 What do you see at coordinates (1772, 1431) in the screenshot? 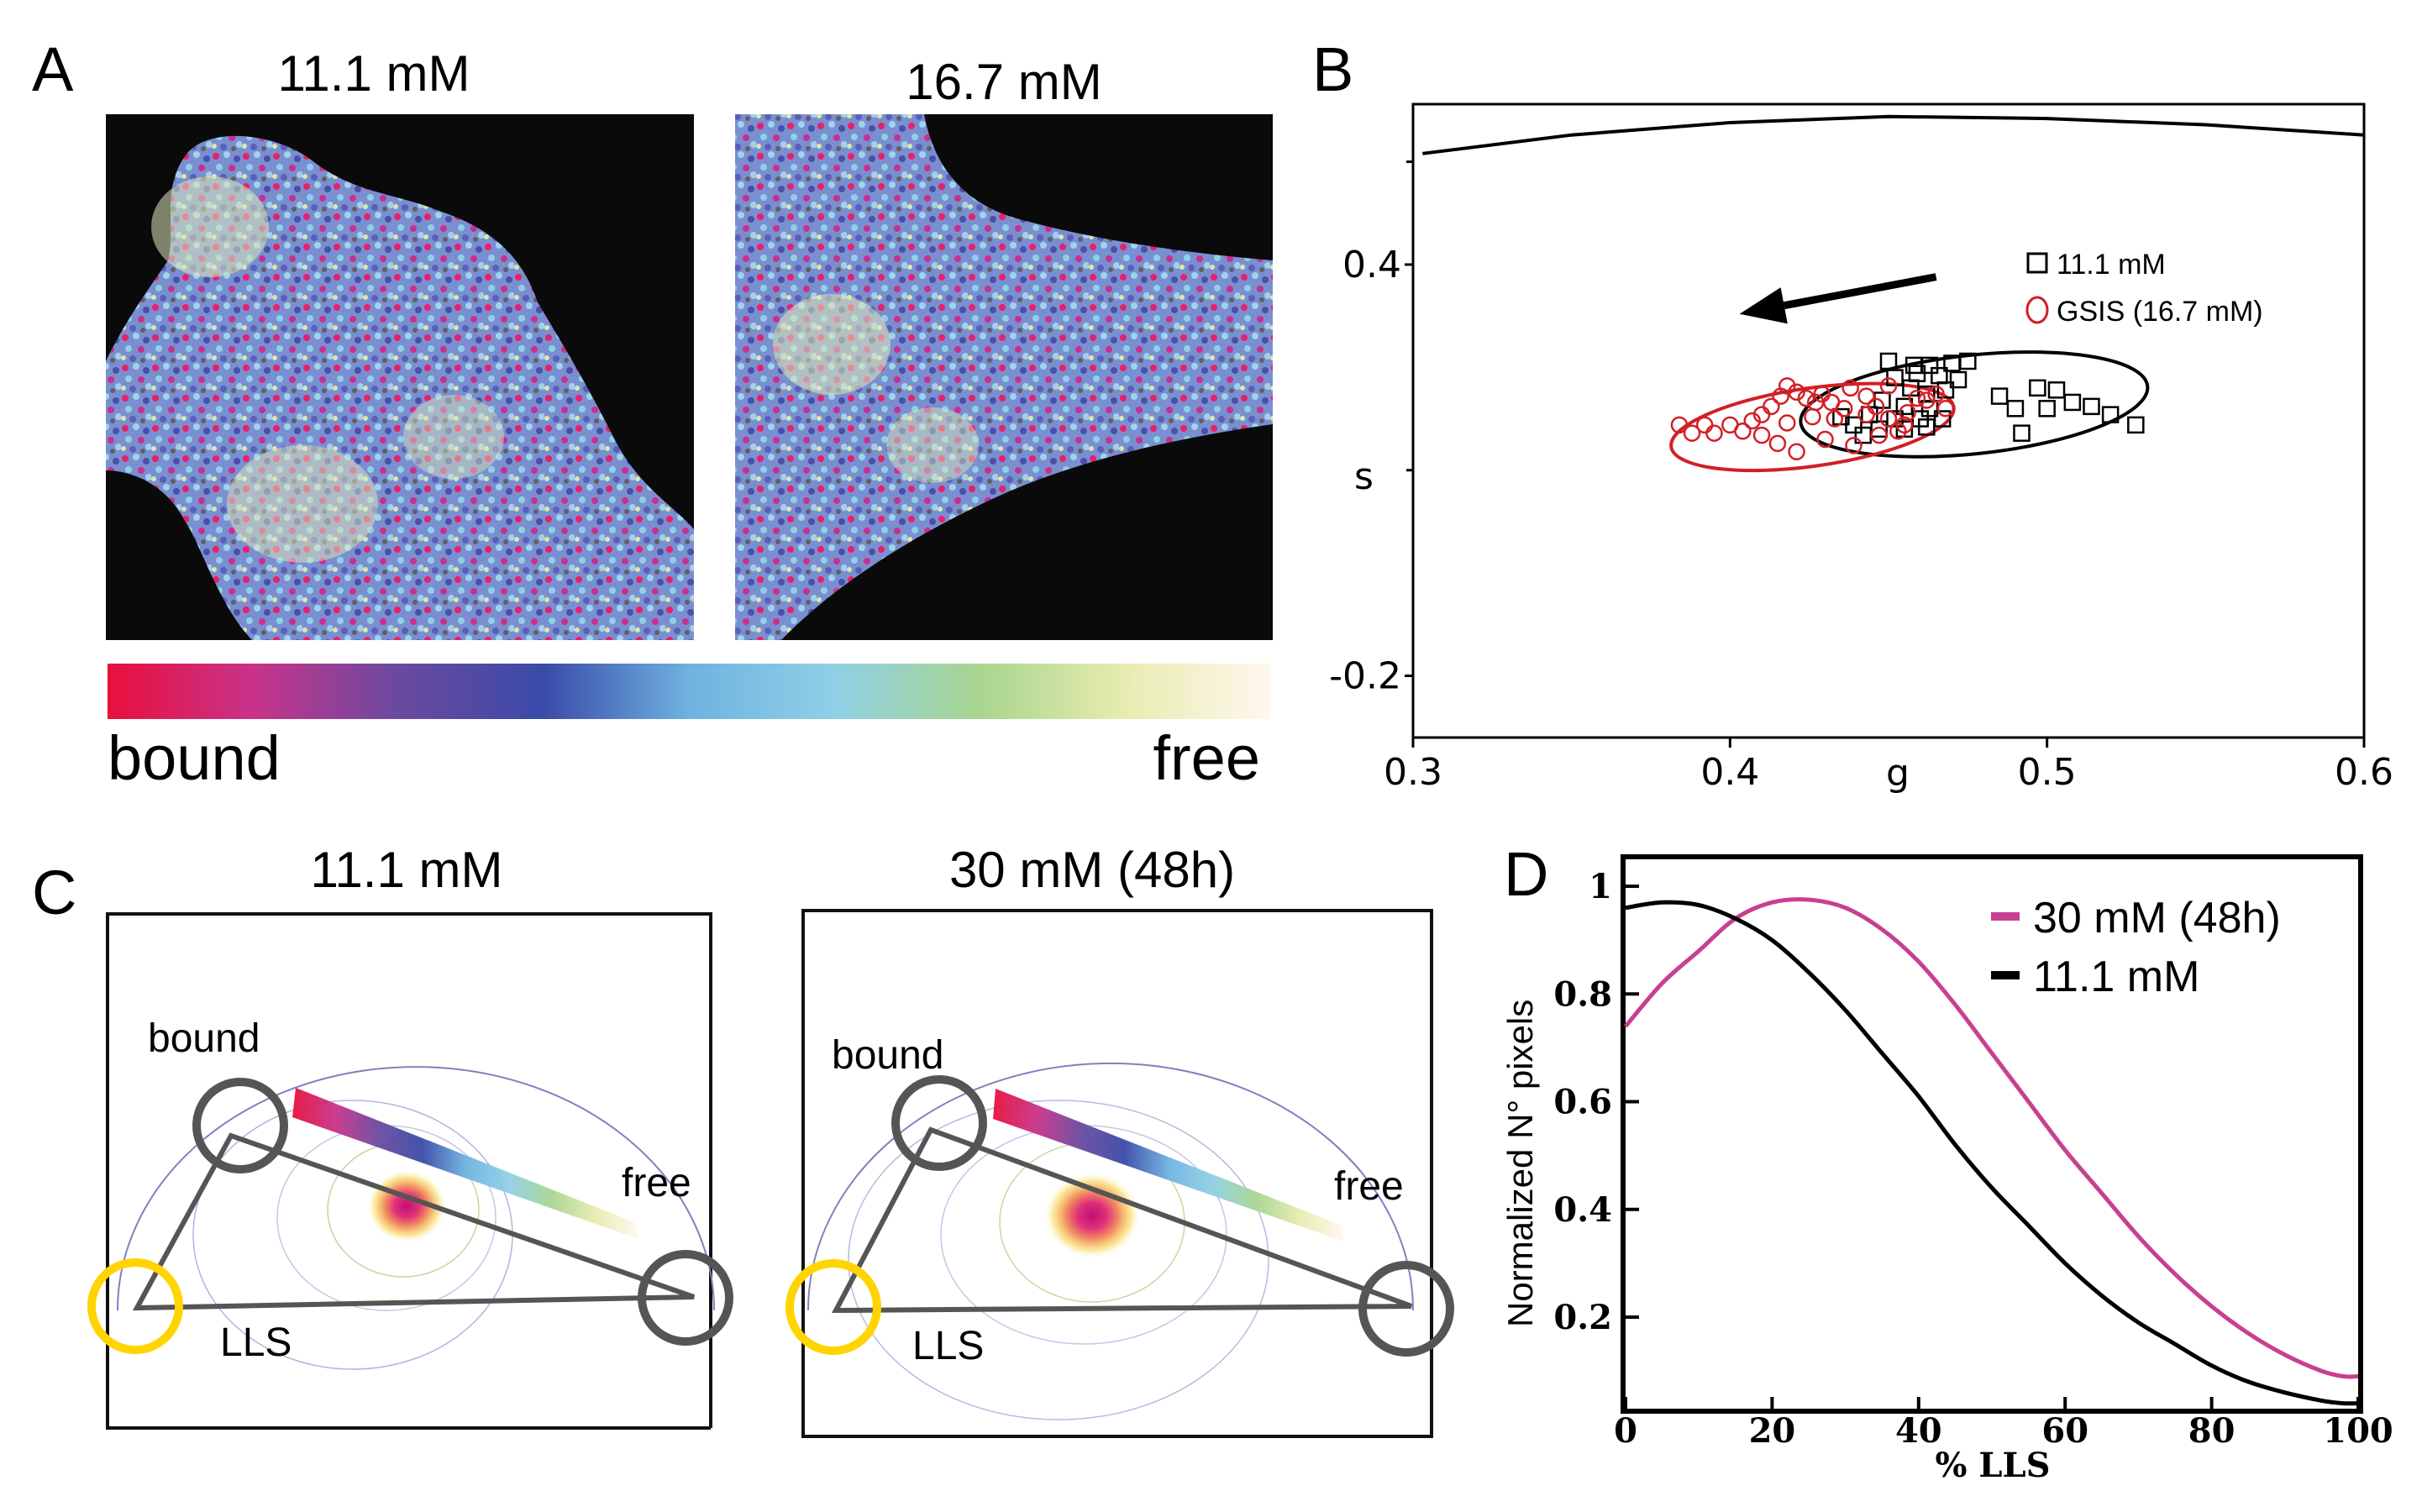
I see `x-tick-label: 20` at bounding box center [1772, 1431].